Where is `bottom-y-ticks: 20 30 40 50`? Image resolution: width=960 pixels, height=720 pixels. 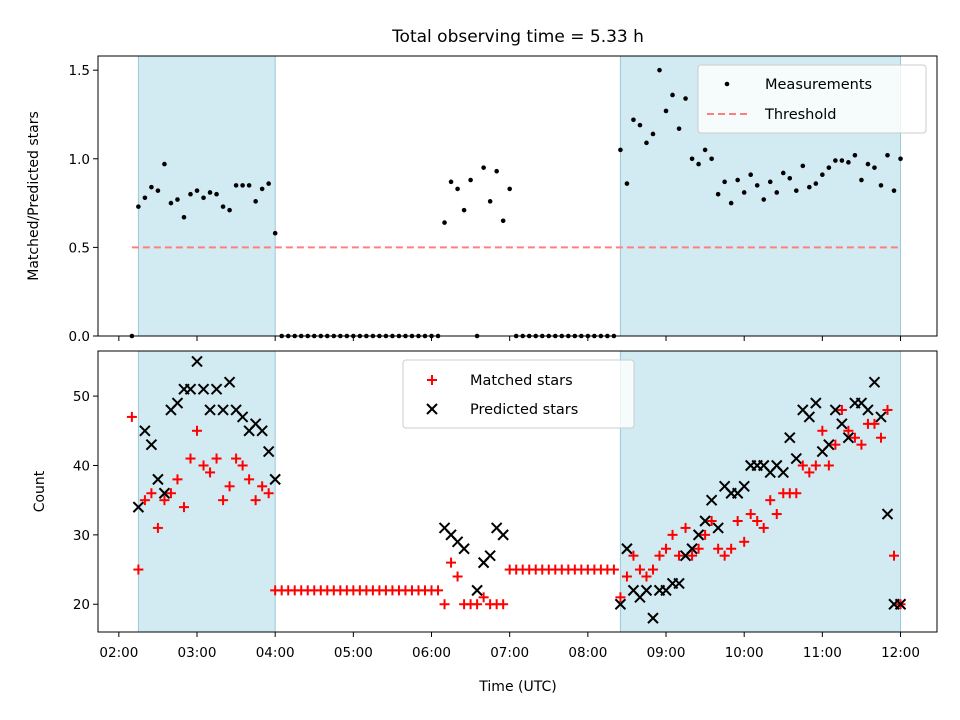
bottom-y-ticks: 20 30 40 50 is located at coordinates (85, 501).